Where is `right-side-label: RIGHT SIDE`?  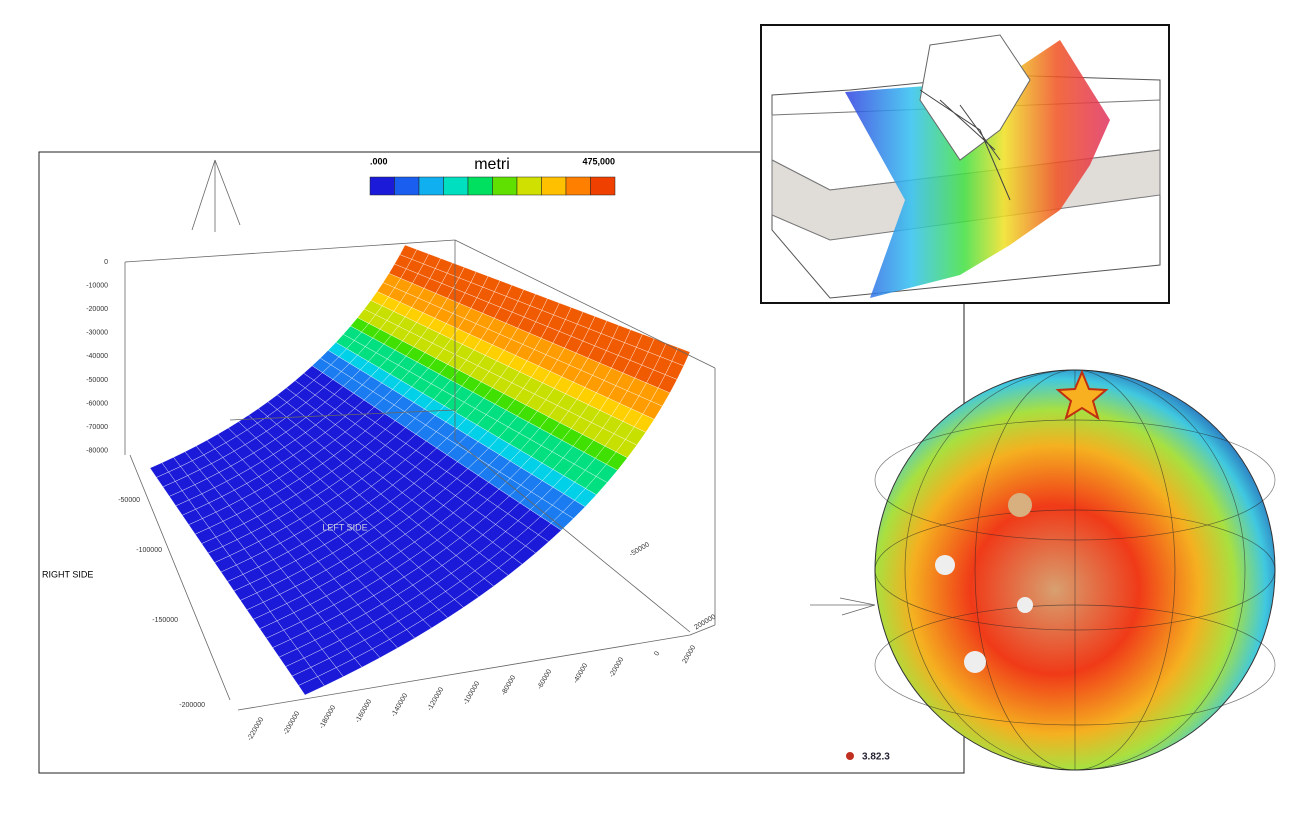
right-side-label: RIGHT SIDE is located at coordinates (67, 574).